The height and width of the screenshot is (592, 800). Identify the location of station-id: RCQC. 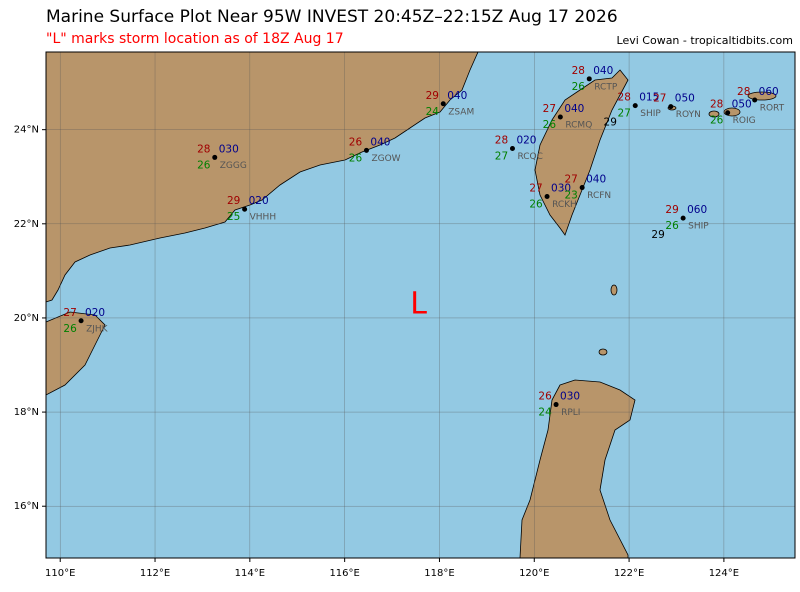
(529, 157).